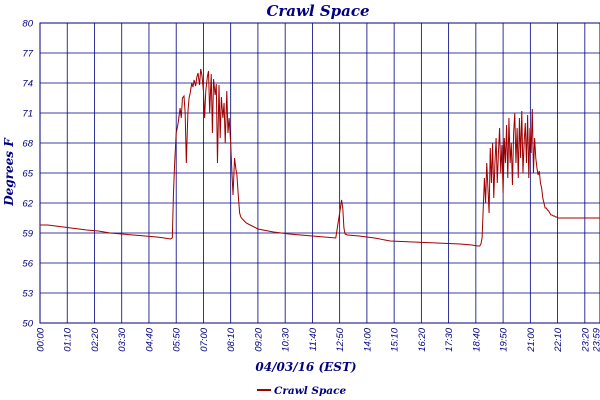  Describe the element at coordinates (504, 339) in the screenshot. I see `x-tick-label: 19:50` at that location.